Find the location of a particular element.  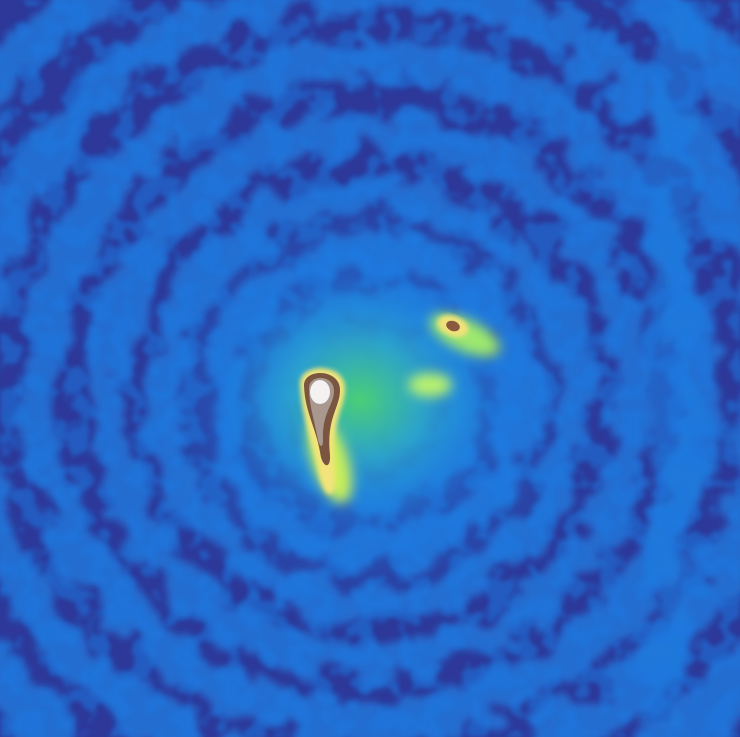

compact-source is located at coordinates (453, 326).